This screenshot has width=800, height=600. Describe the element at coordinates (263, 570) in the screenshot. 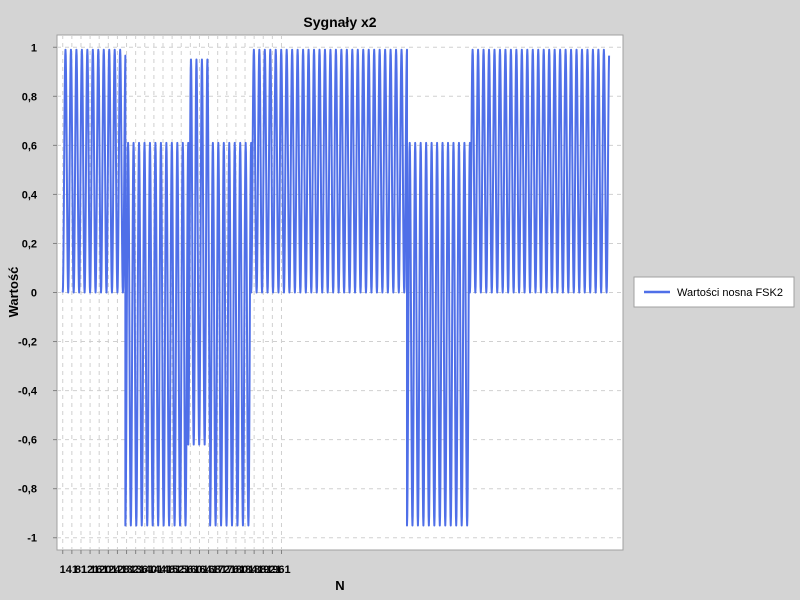

I see `x-tick-label: 881` at that location.